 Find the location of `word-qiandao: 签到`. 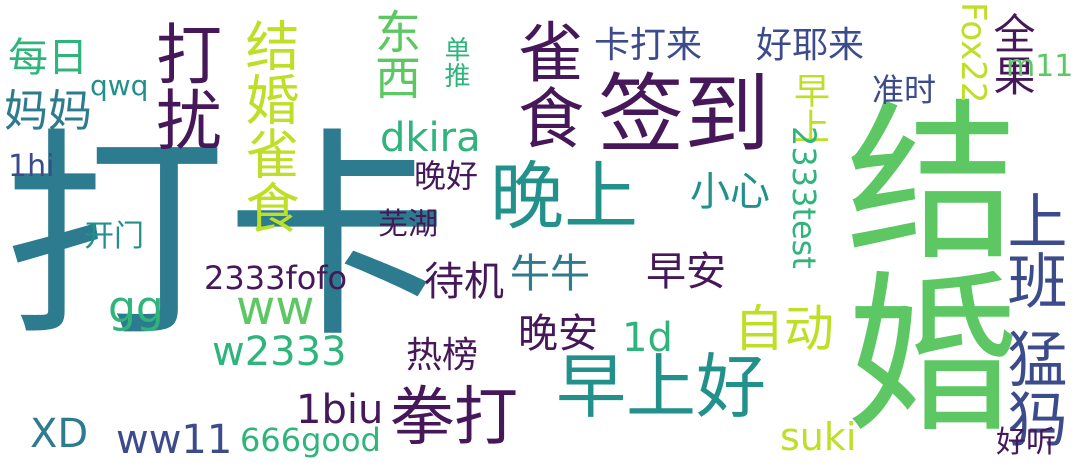

word-qiandao: 签到 is located at coordinates (684, 115).